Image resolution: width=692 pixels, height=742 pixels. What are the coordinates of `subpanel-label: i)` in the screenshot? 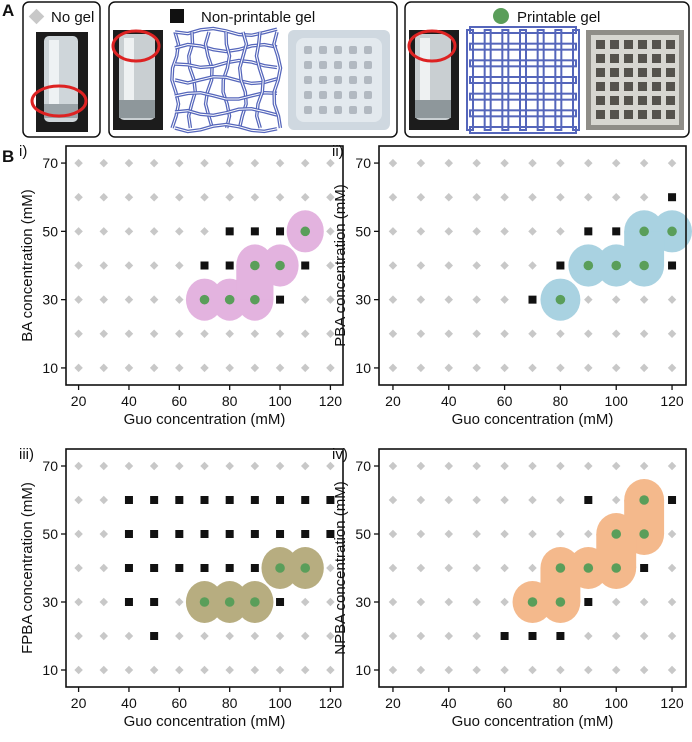 It's located at (23, 151).